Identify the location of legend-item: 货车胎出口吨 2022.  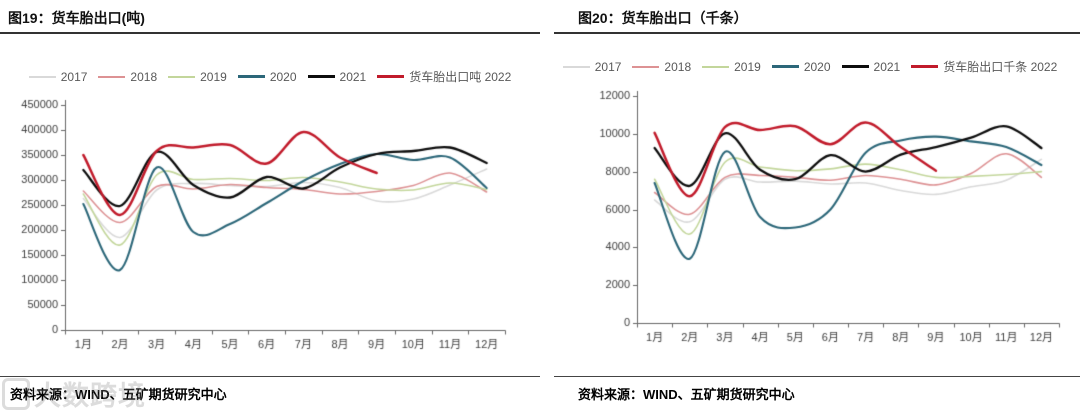
(444, 76).